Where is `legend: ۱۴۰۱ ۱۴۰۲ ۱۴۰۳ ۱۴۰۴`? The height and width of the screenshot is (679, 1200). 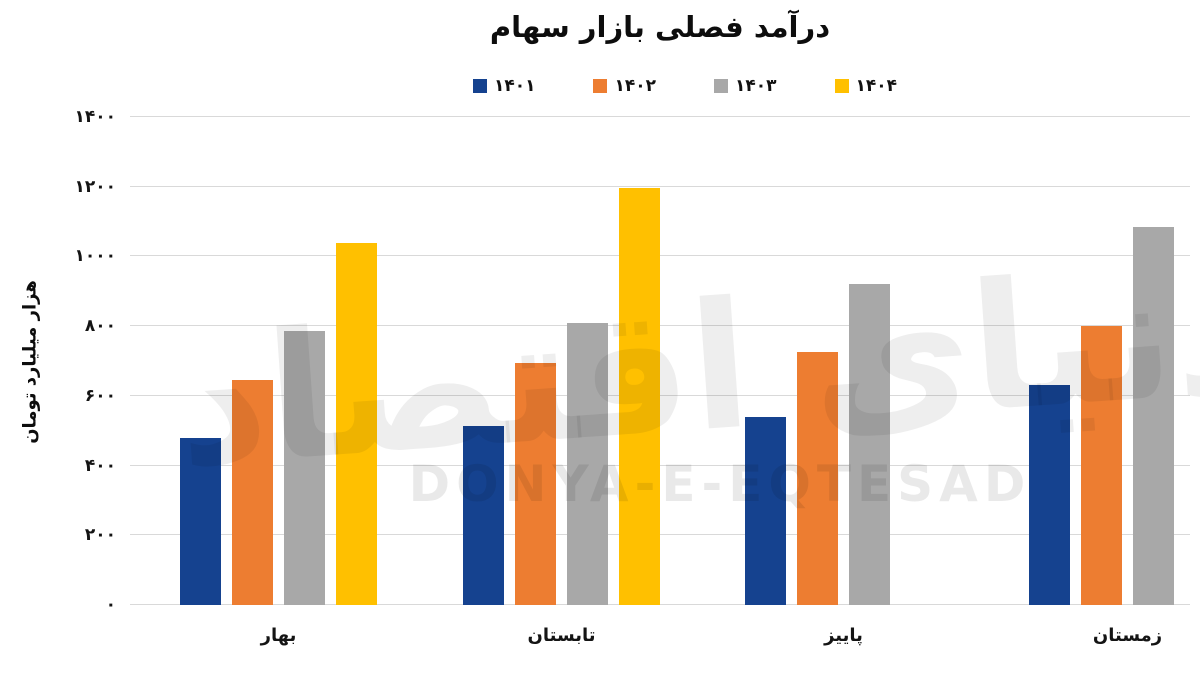
legend: ۱۴۰۱ ۱۴۰۲ ۱۴۰۳ ۱۴۰۴ is located at coordinates (642, 86).